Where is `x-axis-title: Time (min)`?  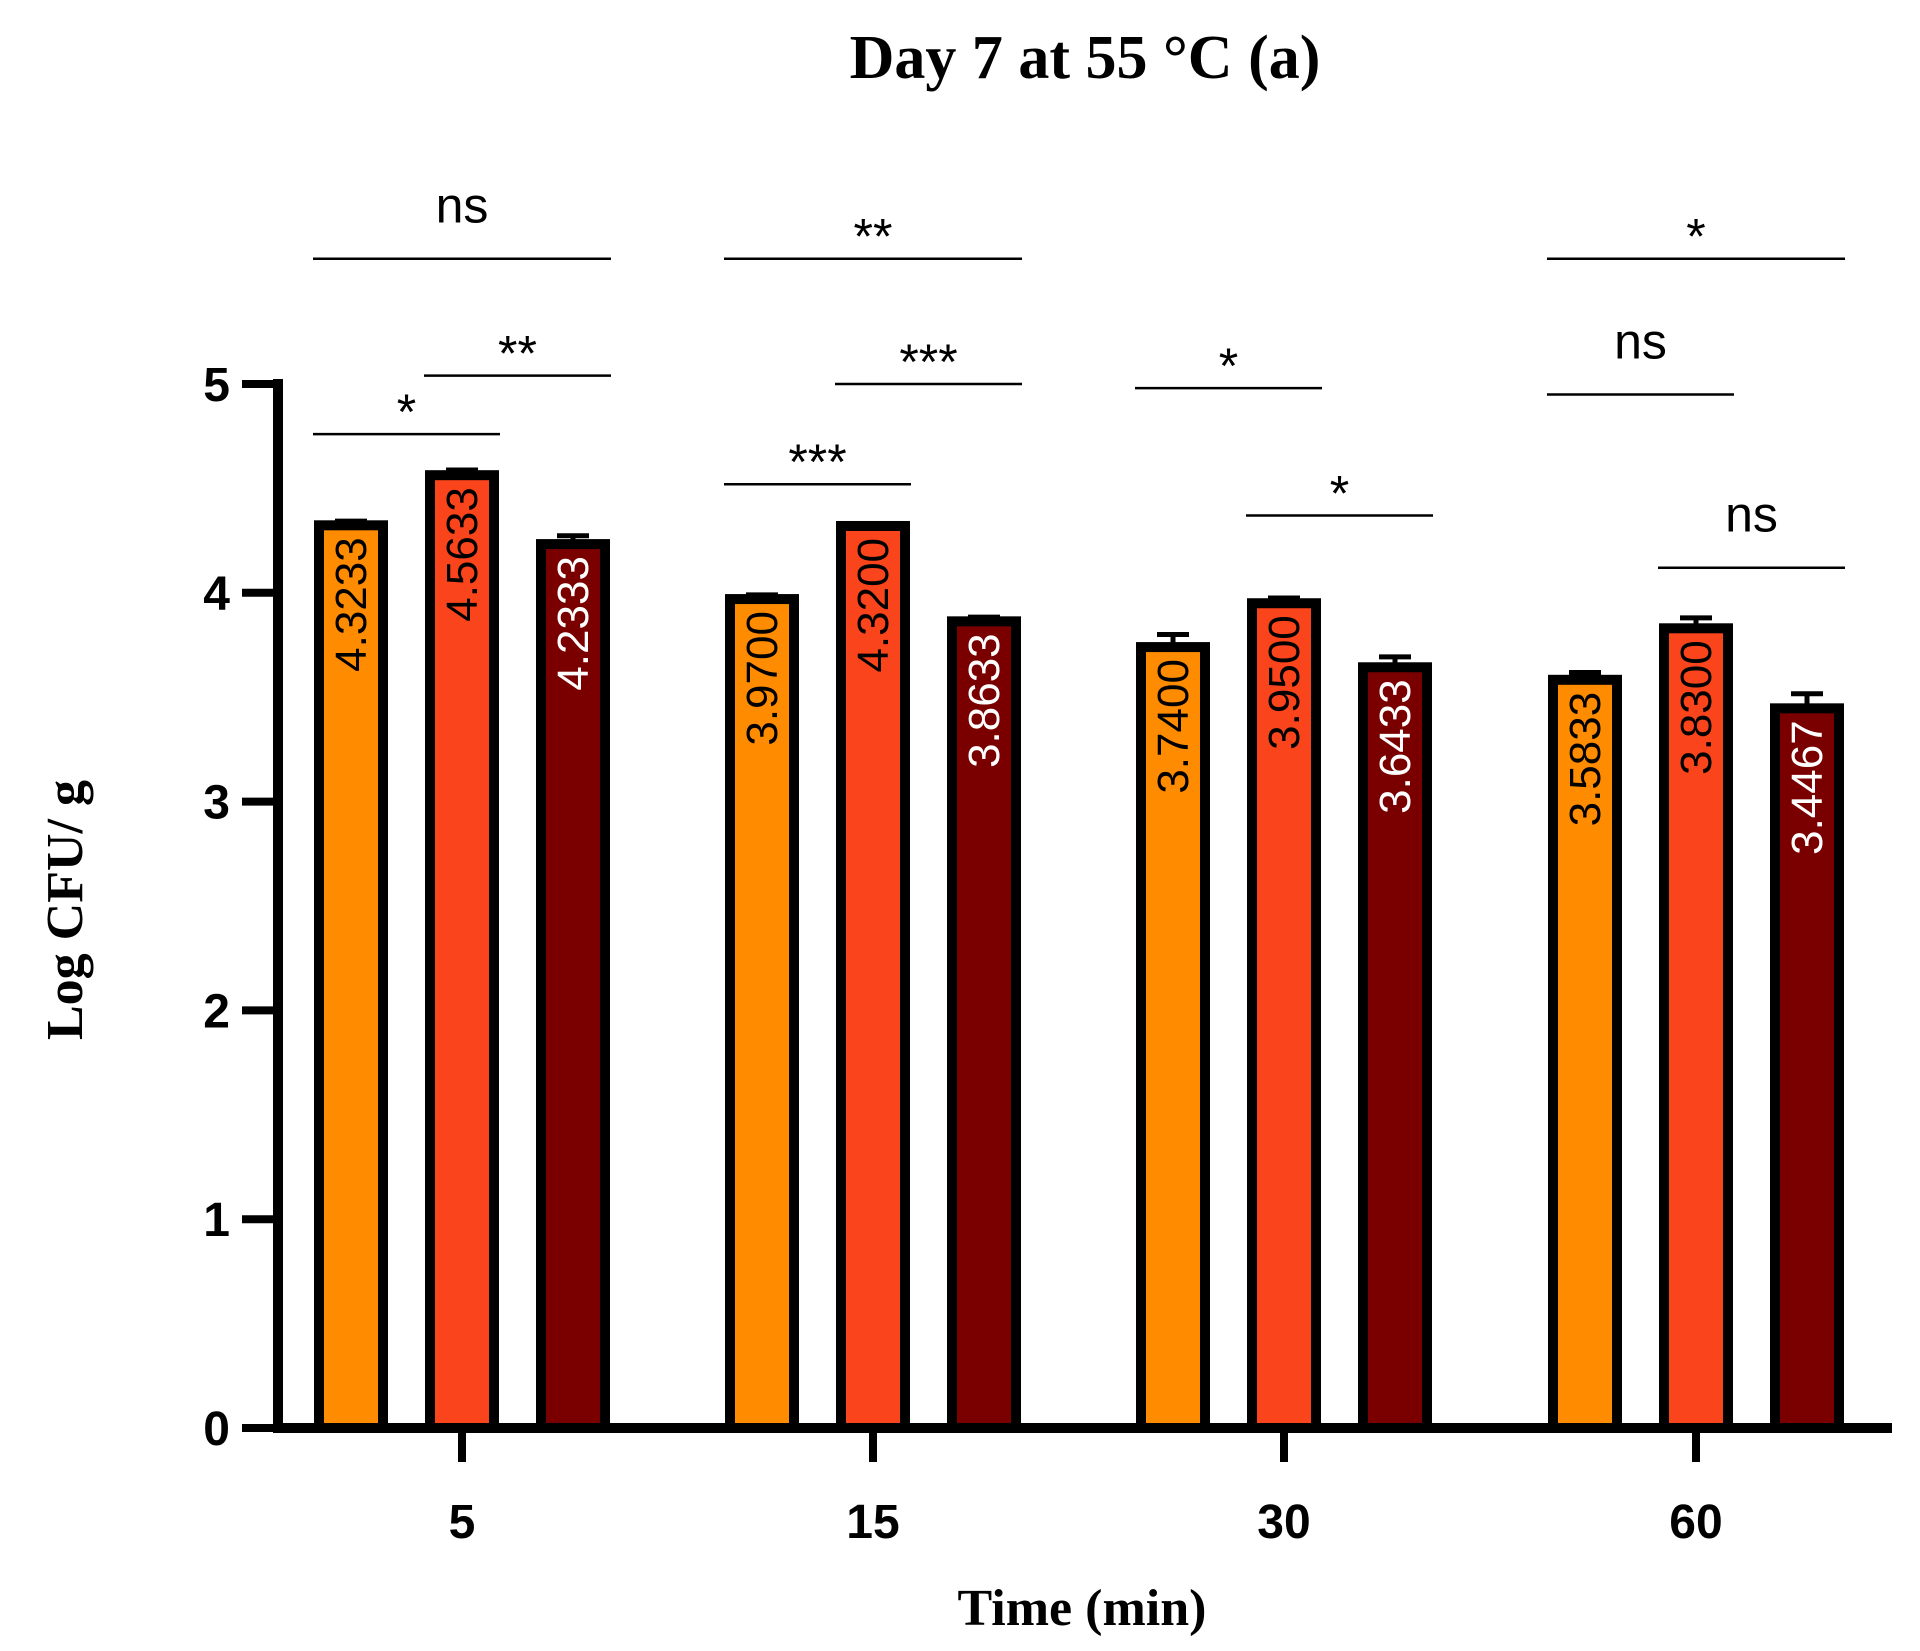
x-axis-title: Time (min) is located at coordinates (1082, 1608).